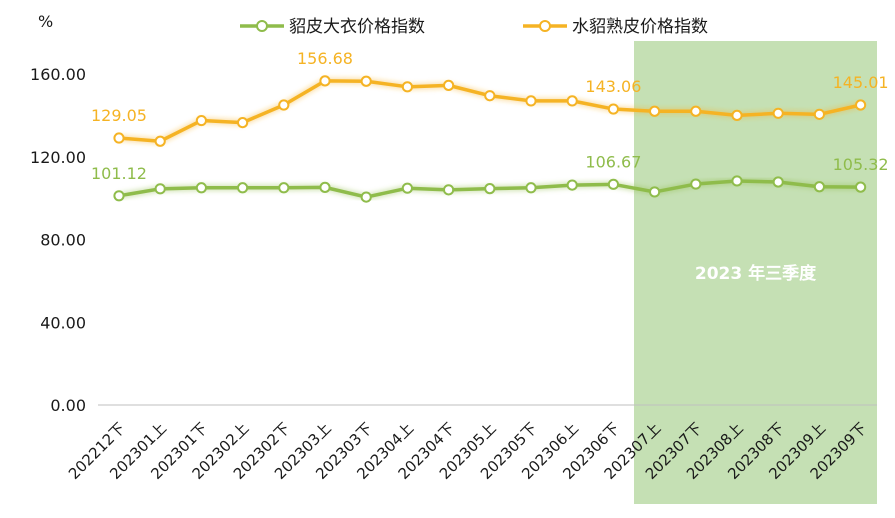 The image size is (895, 518). I want to click on series-1: 101.12 106.67 105.32, so click(490, 177).